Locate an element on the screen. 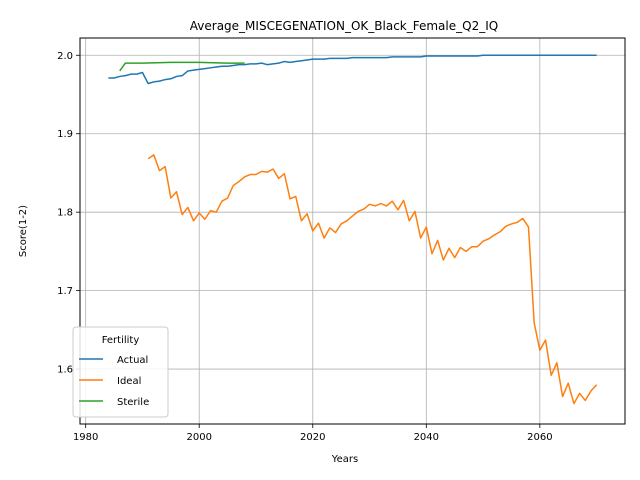  legend-label-actual: Actual is located at coordinates (132, 360).